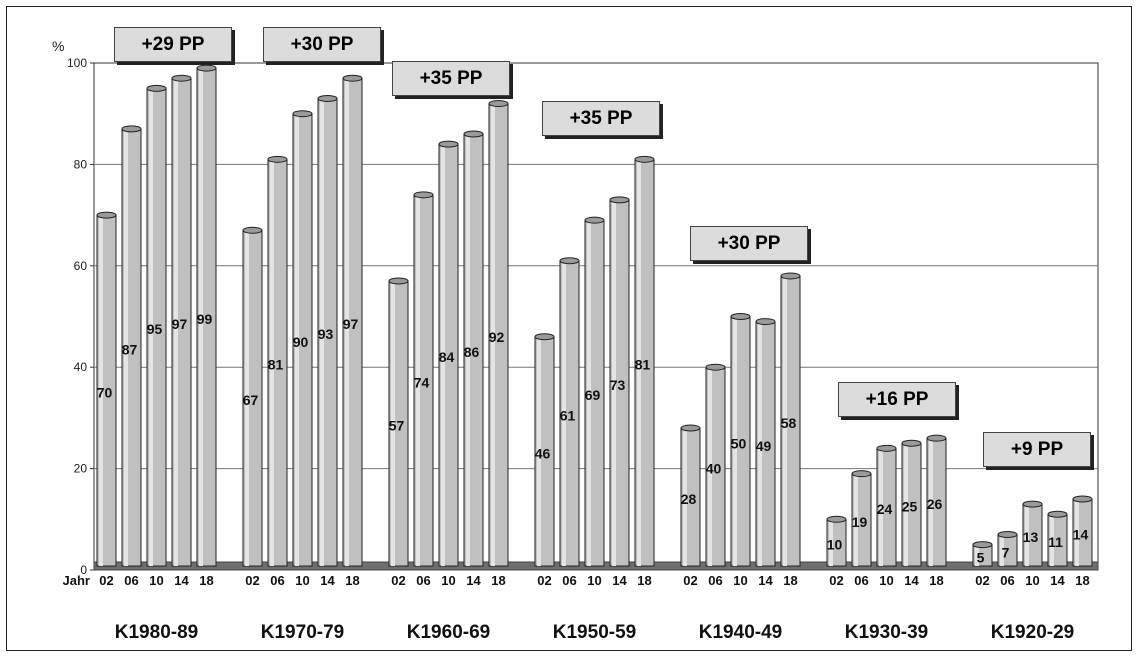  What do you see at coordinates (130, 349) in the screenshot?
I see `bar-value-label: 87` at bounding box center [130, 349].